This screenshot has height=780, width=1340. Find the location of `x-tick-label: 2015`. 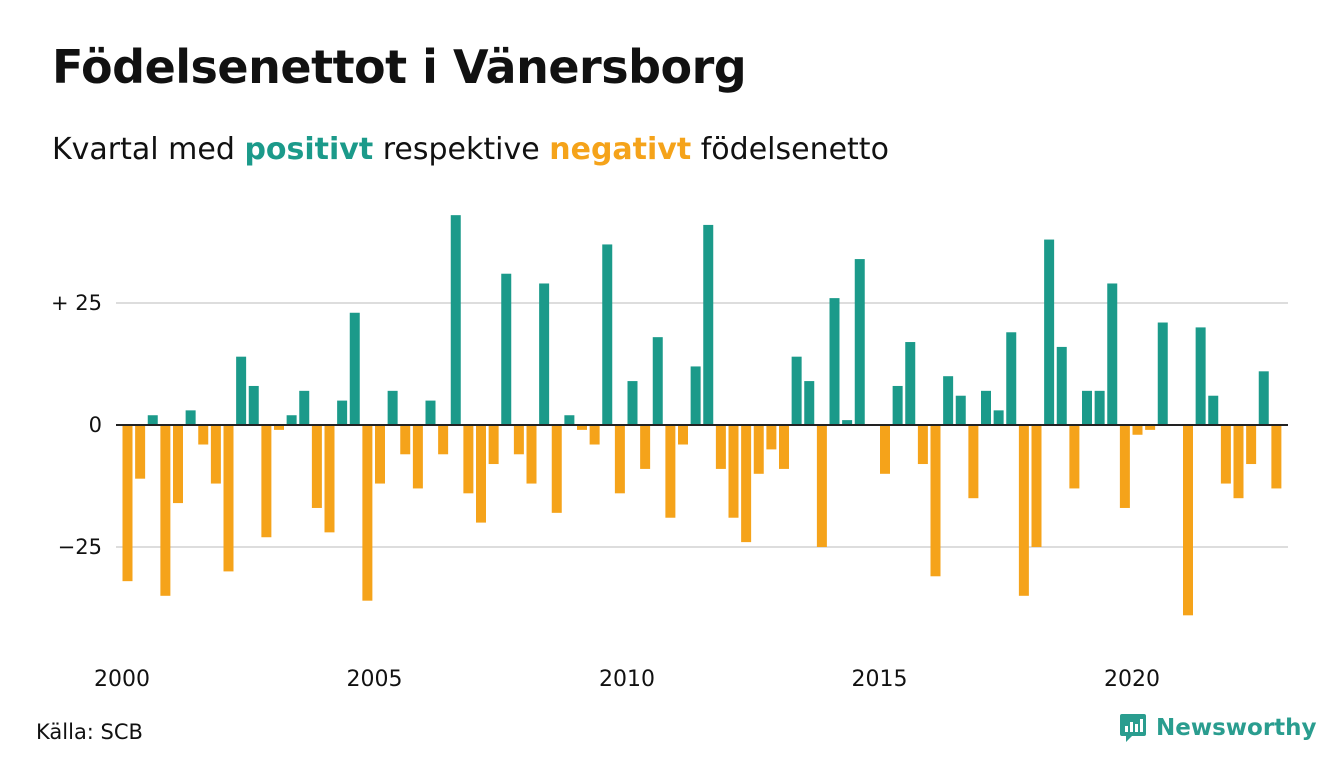

x-tick-label: 2015 is located at coordinates (880, 679).